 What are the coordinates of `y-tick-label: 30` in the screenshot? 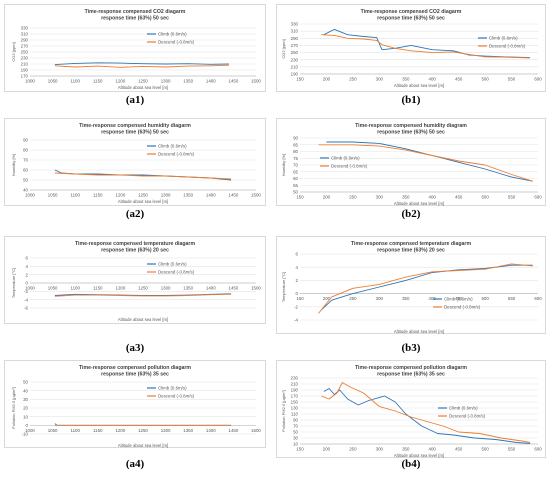 It's located at (295, 438).